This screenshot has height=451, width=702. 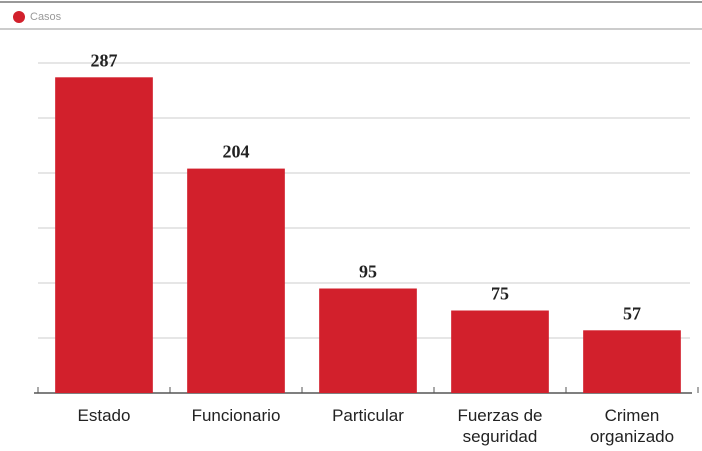 I want to click on x-tick-label: Estado, so click(x=104, y=415).